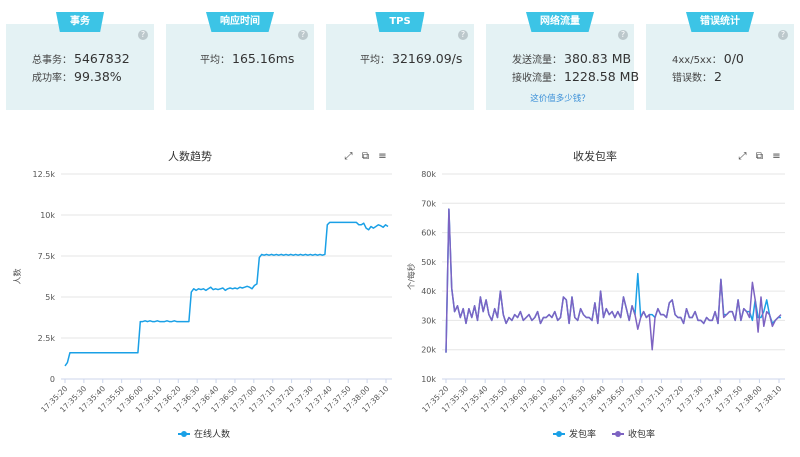  Describe the element at coordinates (537, 60) in the screenshot. I see `stat-label: 发送流量：` at that location.